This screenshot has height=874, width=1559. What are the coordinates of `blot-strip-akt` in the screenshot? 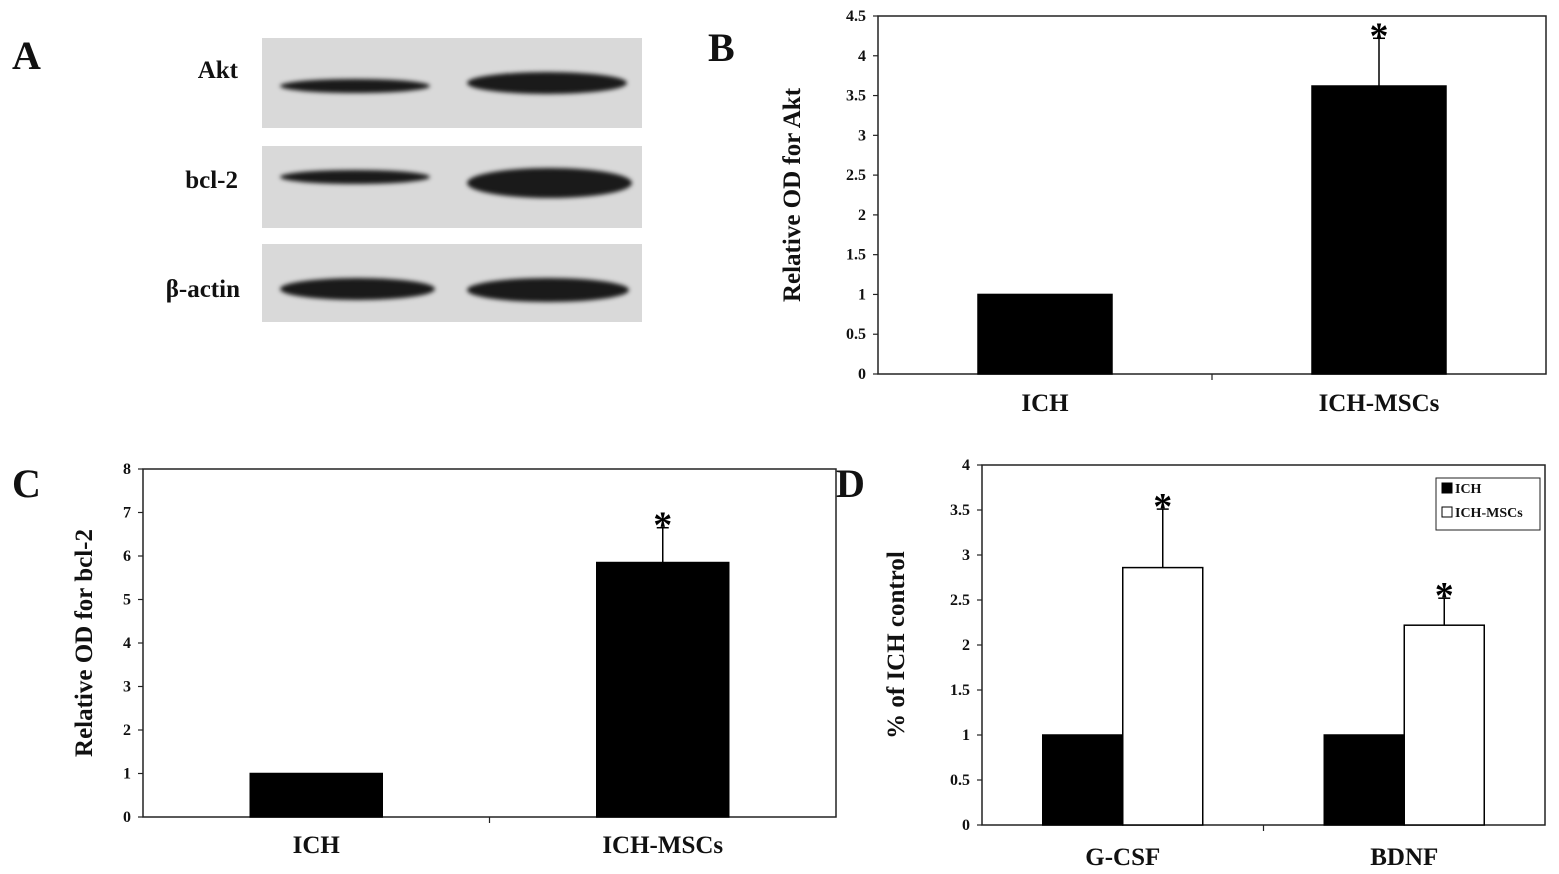 It's located at (452, 83).